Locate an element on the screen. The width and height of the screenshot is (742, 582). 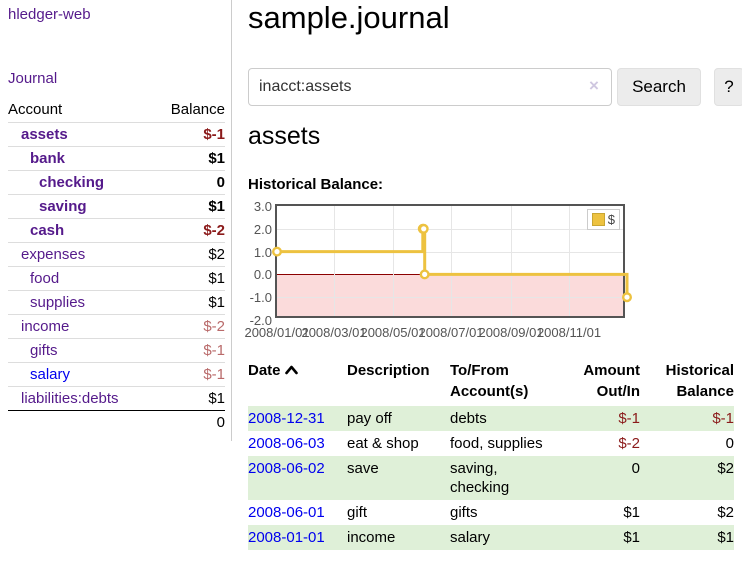
account-row: gifts $-1 is located at coordinates (116, 350).